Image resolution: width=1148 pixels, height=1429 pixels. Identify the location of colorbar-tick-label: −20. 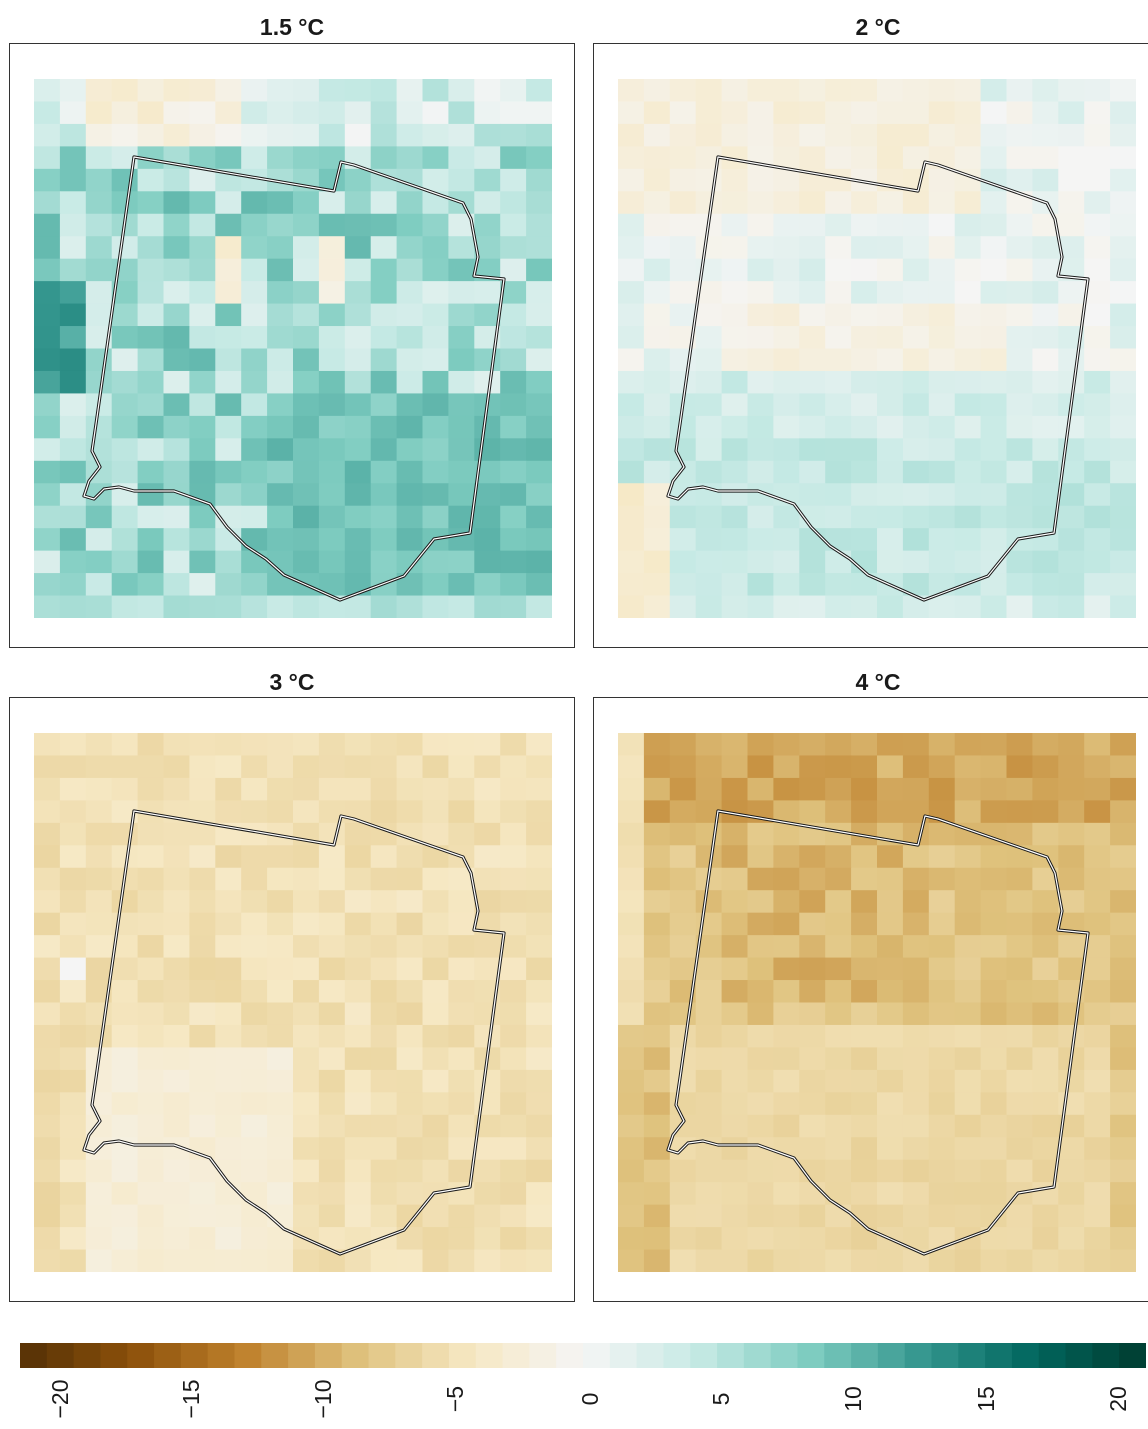
(60, 1399).